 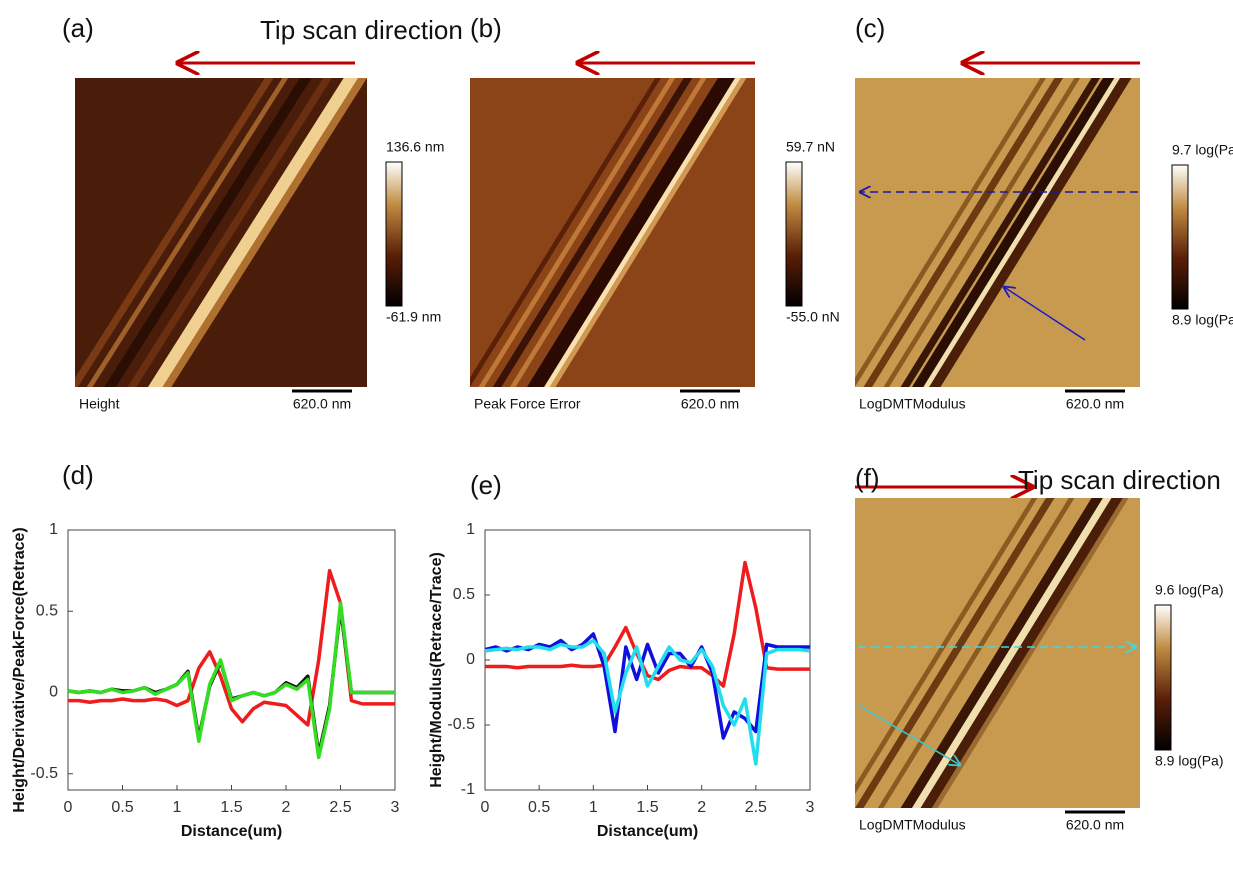 What do you see at coordinates (99, 404) in the screenshot?
I see `channel-name: Height` at bounding box center [99, 404].